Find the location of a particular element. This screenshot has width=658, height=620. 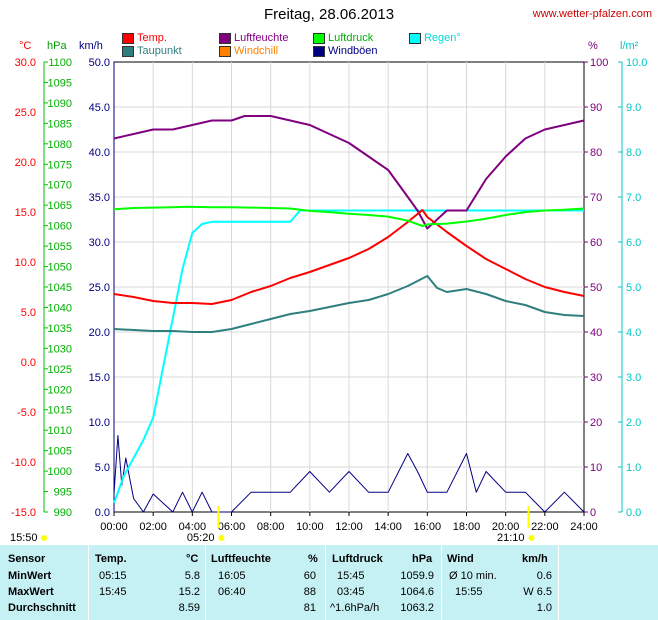

temp-tick-label: 25.0 is located at coordinates (25, 113).